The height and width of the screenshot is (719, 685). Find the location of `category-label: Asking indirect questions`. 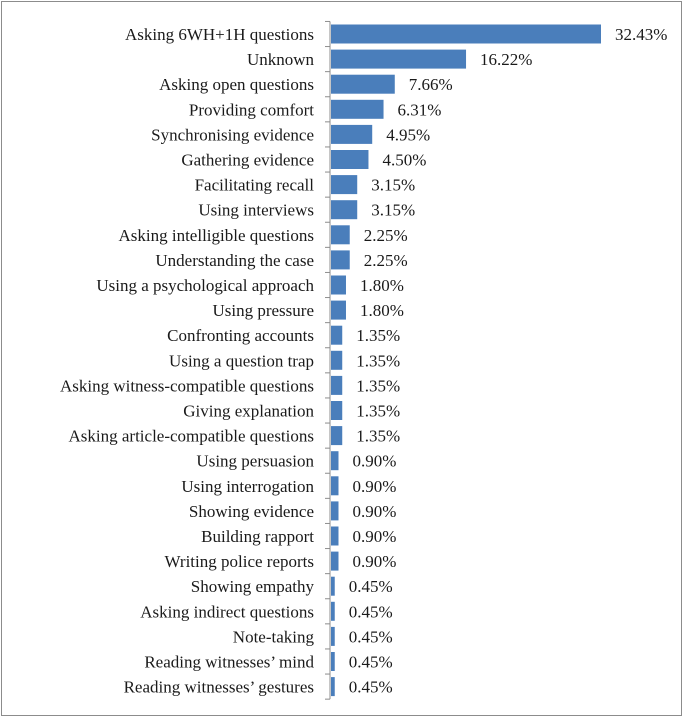

category-label: Asking indirect questions is located at coordinates (227, 611).